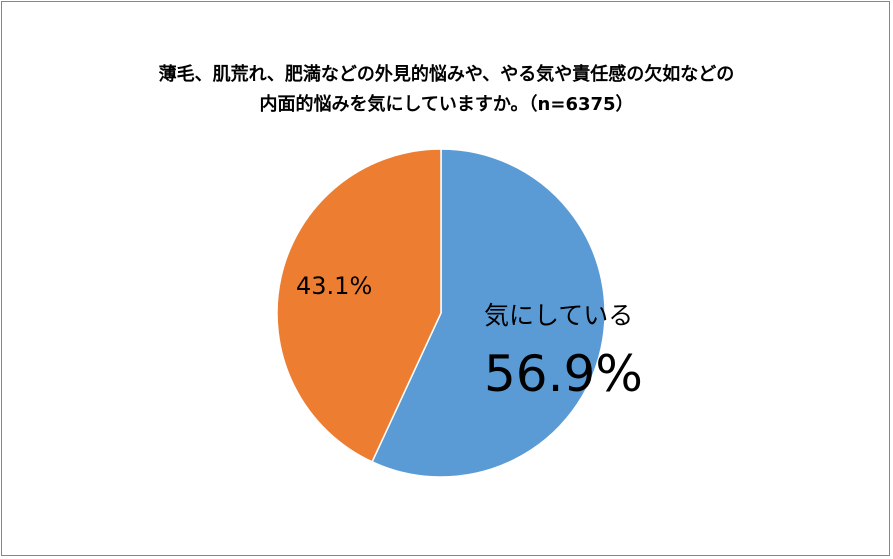 The image size is (893, 559). What do you see at coordinates (446, 104) in the screenshot?
I see `chart-title-line-2: 内面的悩みを気にしていますか。（n=6375）` at bounding box center [446, 104].